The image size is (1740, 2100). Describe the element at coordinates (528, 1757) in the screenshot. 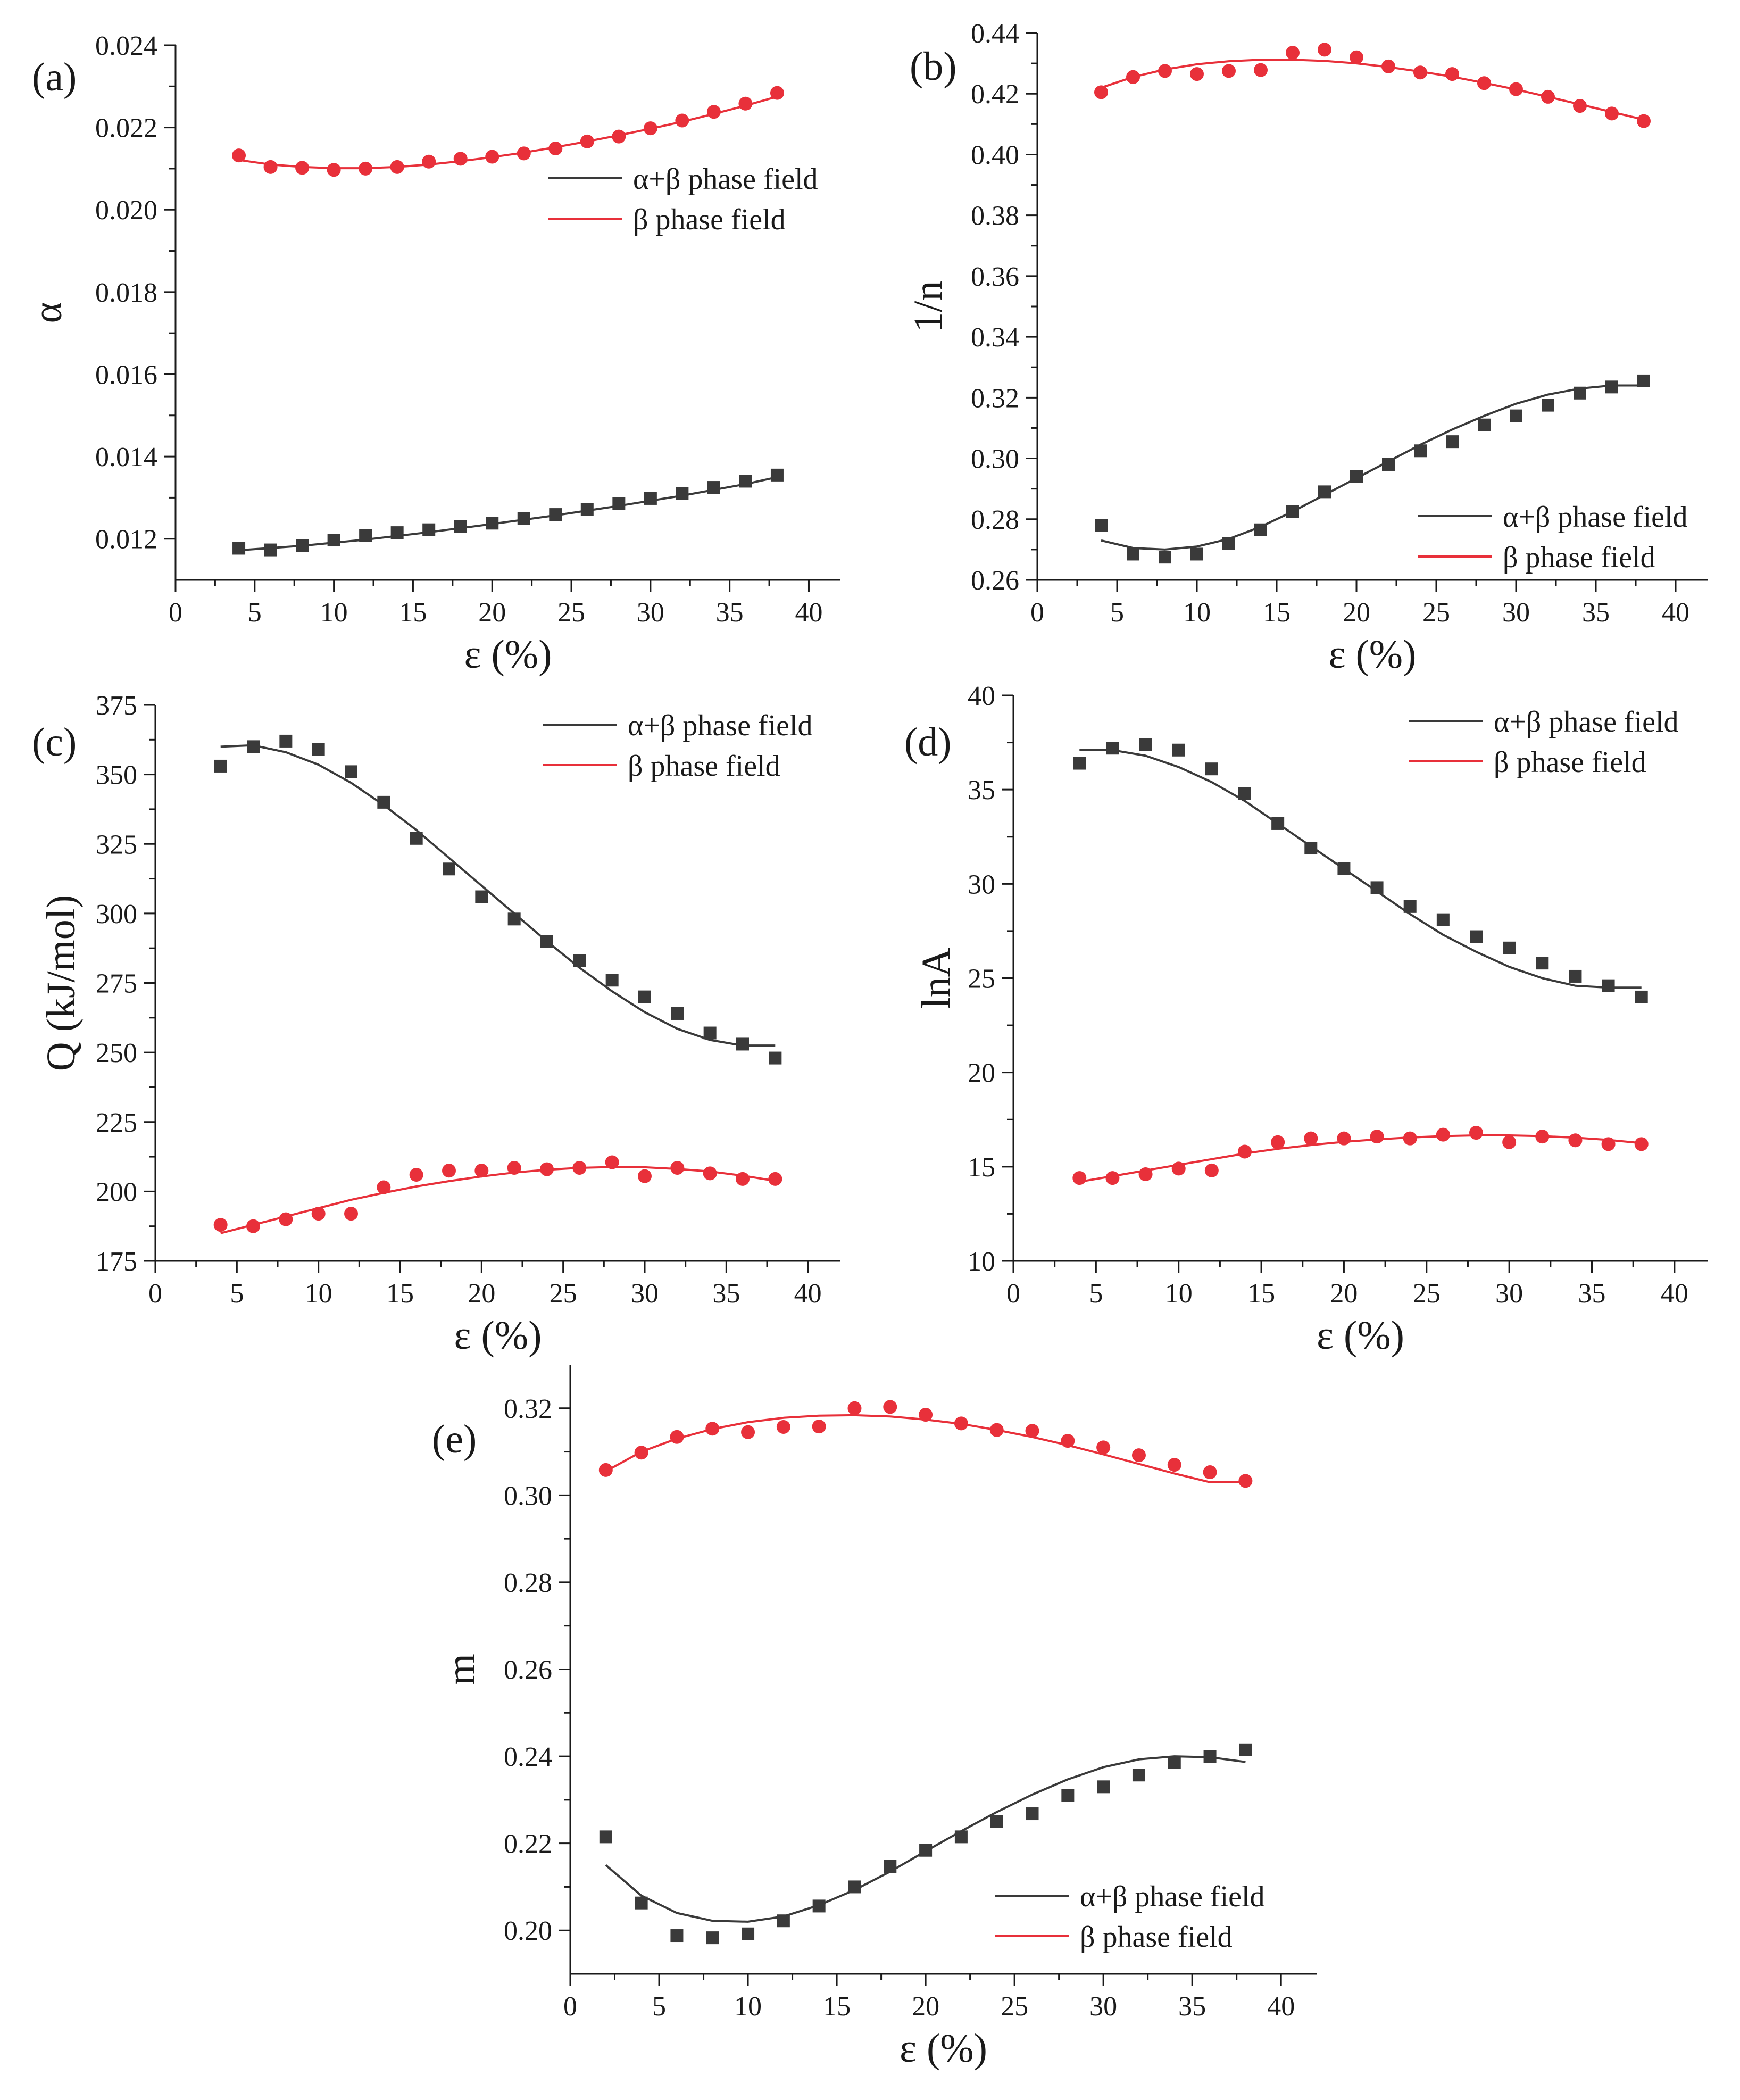

I see `y-tick-label: 0.24` at that location.